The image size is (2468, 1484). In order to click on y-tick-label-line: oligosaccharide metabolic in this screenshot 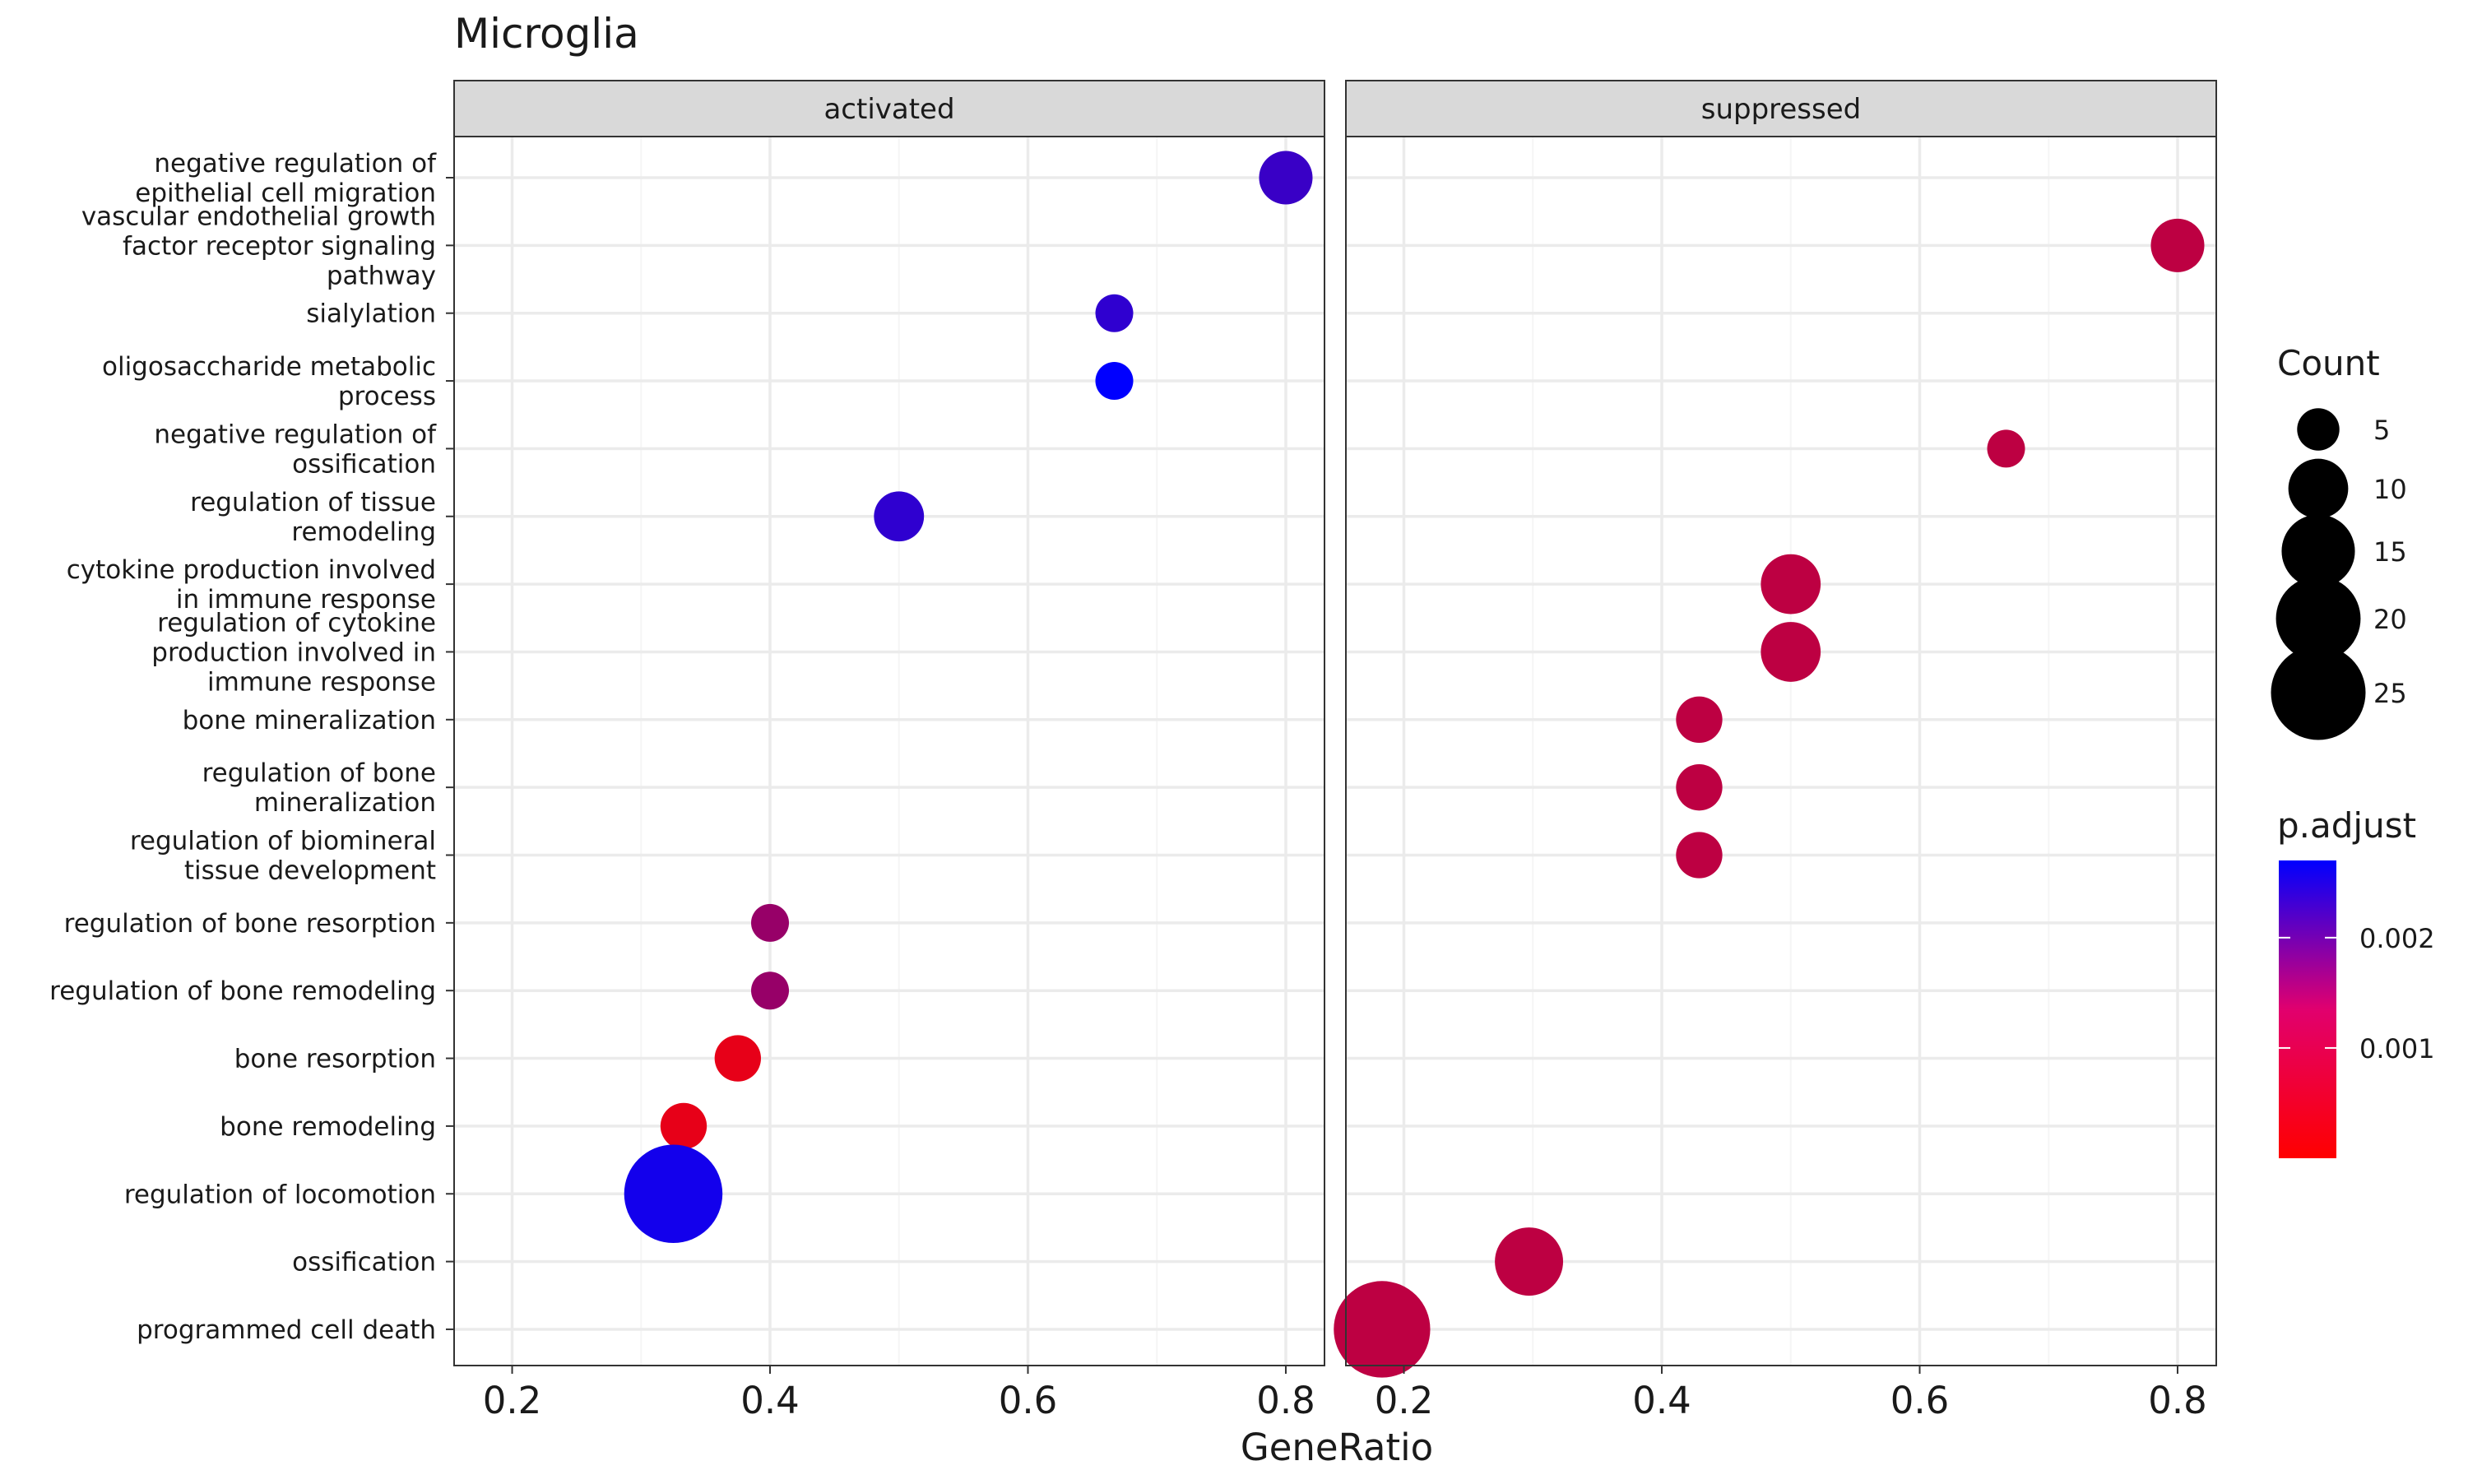, I will do `click(269, 367)`.